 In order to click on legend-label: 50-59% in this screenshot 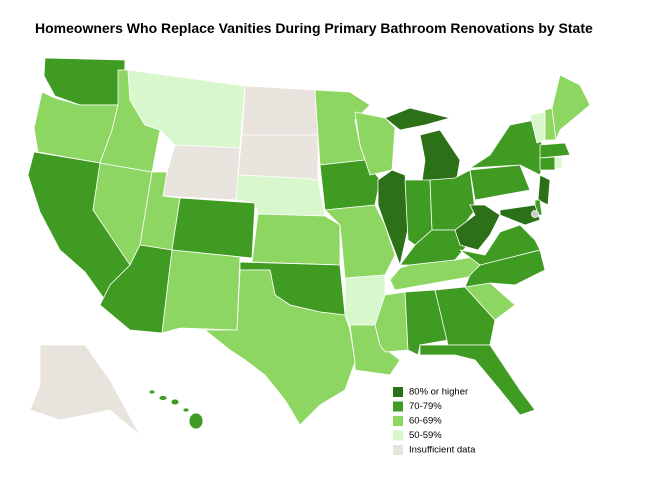, I will do `click(425, 435)`.